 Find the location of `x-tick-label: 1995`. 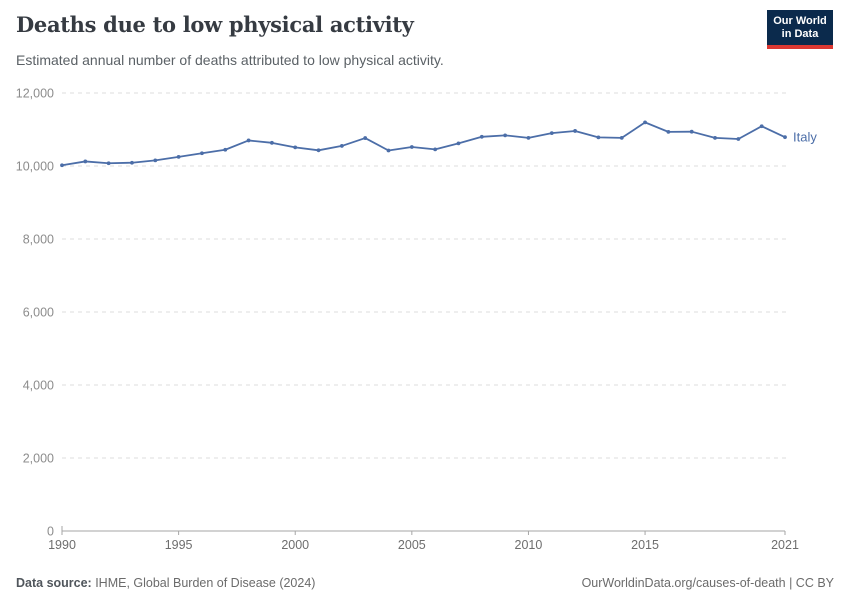

x-tick-label: 1995 is located at coordinates (179, 545).